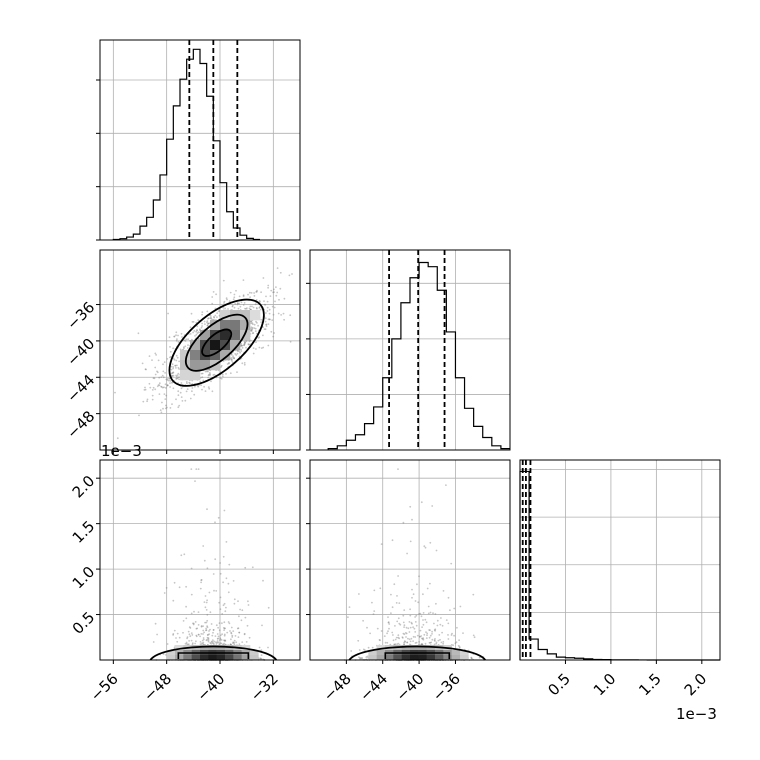  Describe the element at coordinates (650, 685) in the screenshot. I see `x-tick-label: 1.5` at that location.